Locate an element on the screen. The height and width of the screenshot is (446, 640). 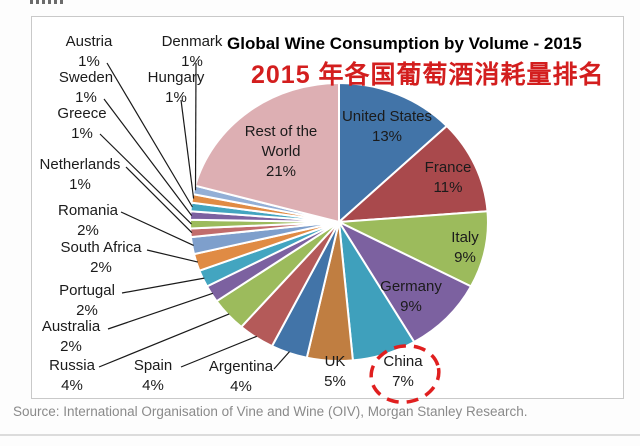
slice-label-name: United States is located at coordinates (387, 116).